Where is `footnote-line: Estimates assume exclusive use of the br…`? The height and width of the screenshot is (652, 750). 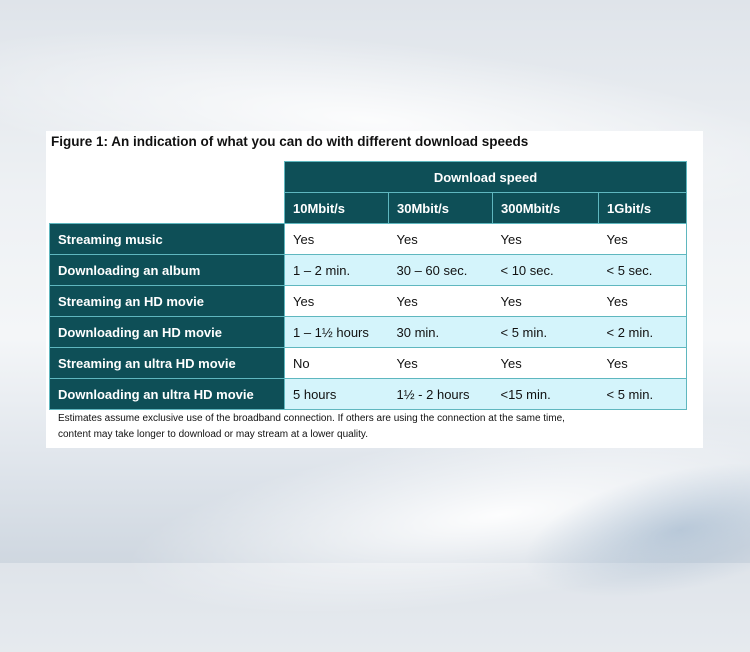
footnote-line: Estimates assume exclusive use of the br… is located at coordinates (311, 418).